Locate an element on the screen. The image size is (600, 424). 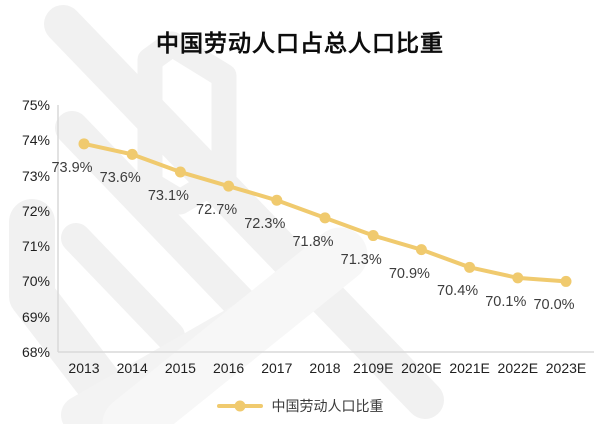
x-axis-tick-label: 2016 is located at coordinates (229, 368).